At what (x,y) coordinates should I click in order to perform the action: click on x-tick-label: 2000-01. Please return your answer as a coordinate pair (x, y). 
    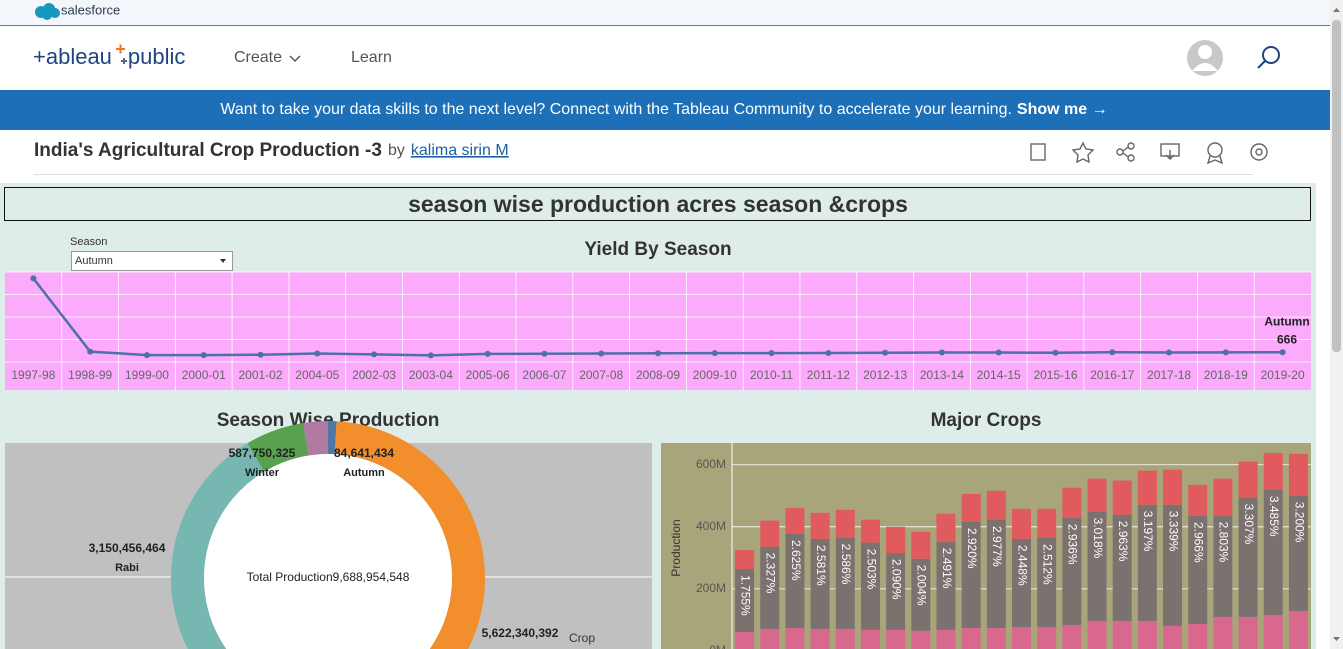
    Looking at the image, I should click on (204, 375).